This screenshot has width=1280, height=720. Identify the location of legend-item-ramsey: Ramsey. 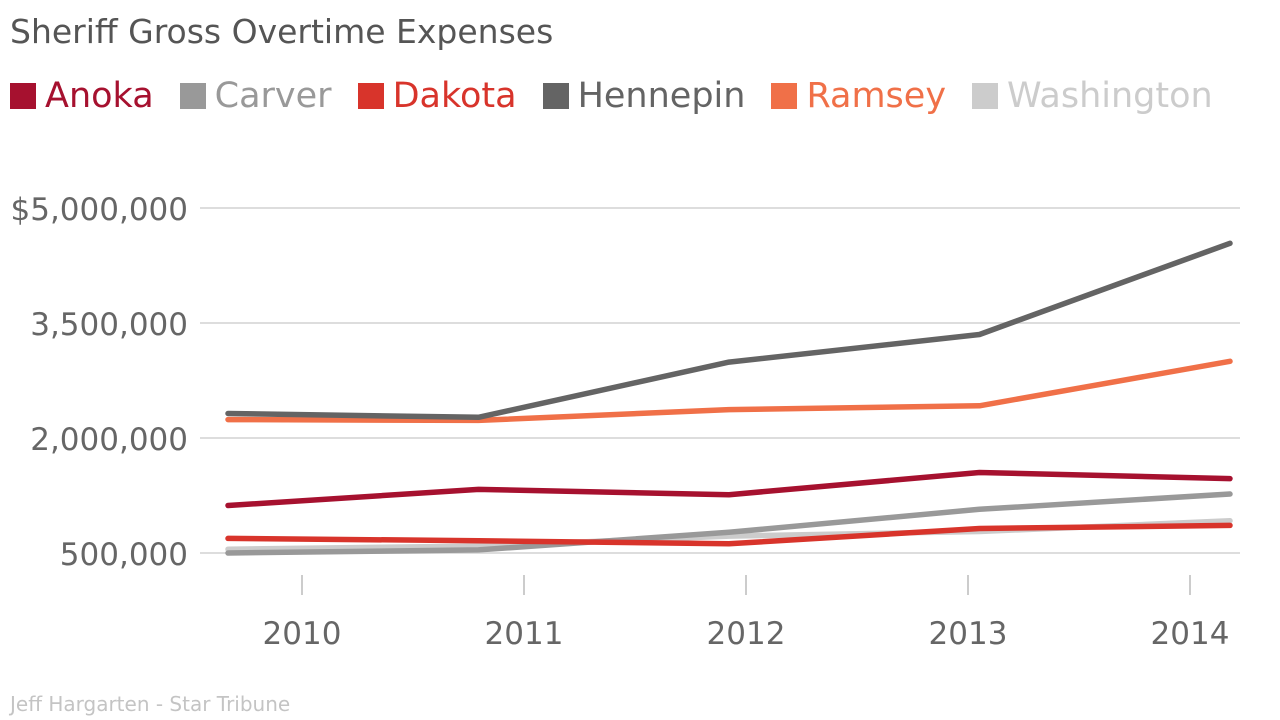
(858, 96).